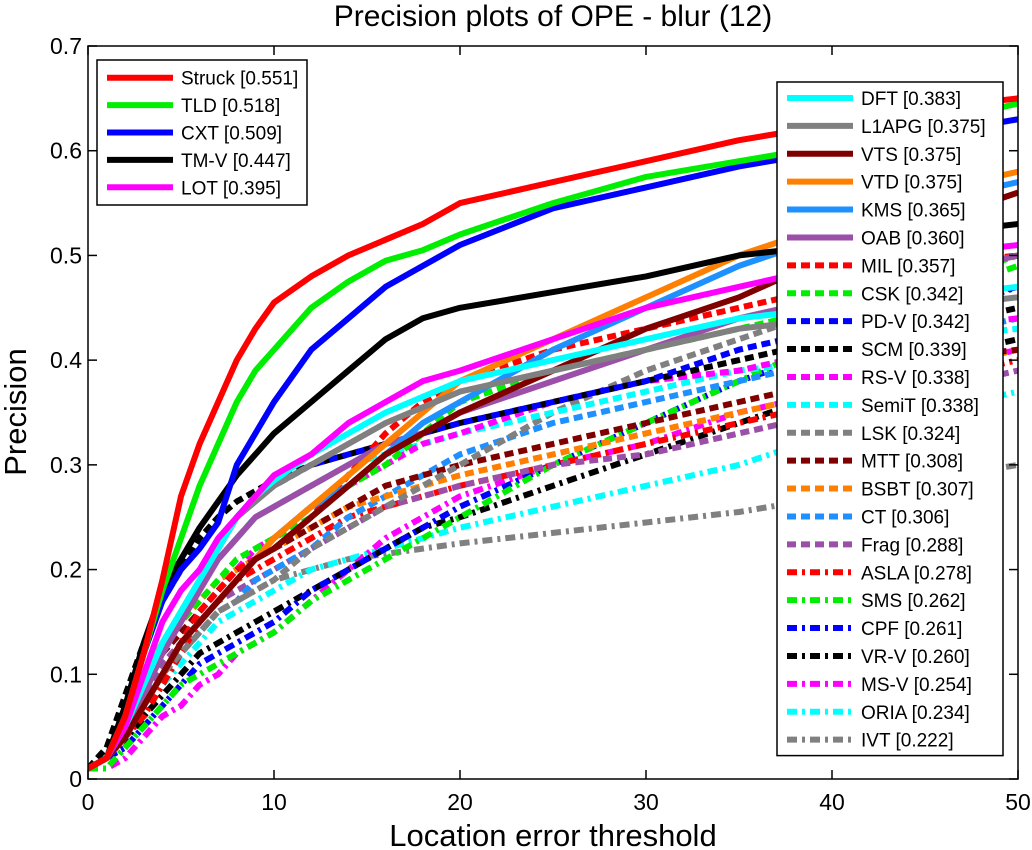 This screenshot has width=1032, height=850. What do you see at coordinates (274, 802) in the screenshot?
I see `x-tick-label: 10` at bounding box center [274, 802].